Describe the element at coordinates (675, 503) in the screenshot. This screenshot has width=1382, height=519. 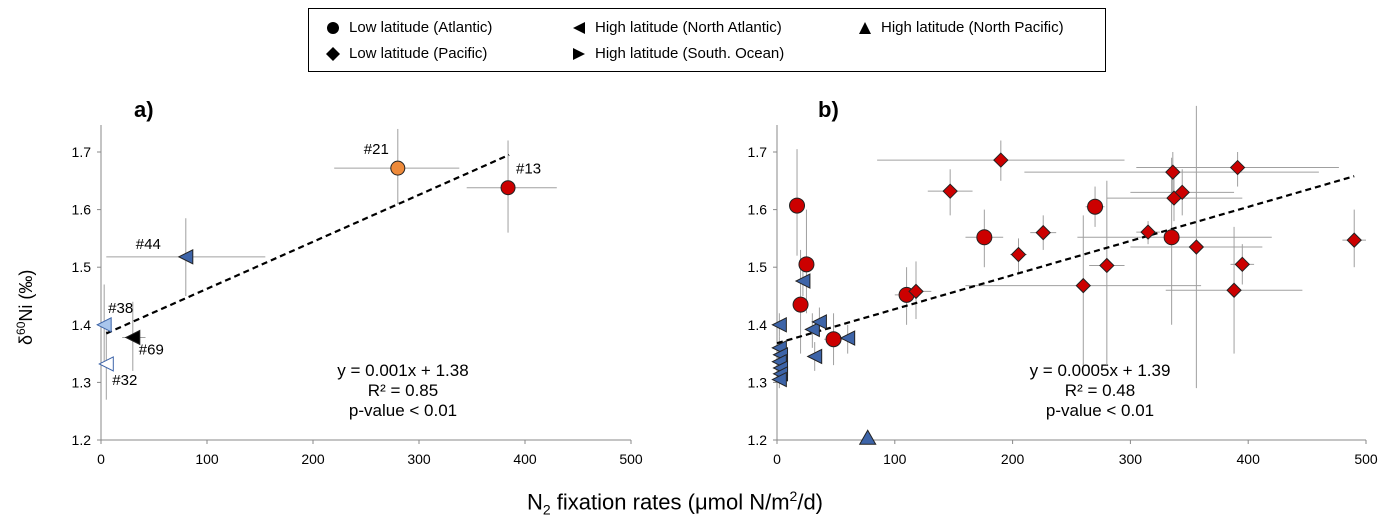
I see `x-axis-title: N2 fixation rates (μmol N/m2/d)` at that location.